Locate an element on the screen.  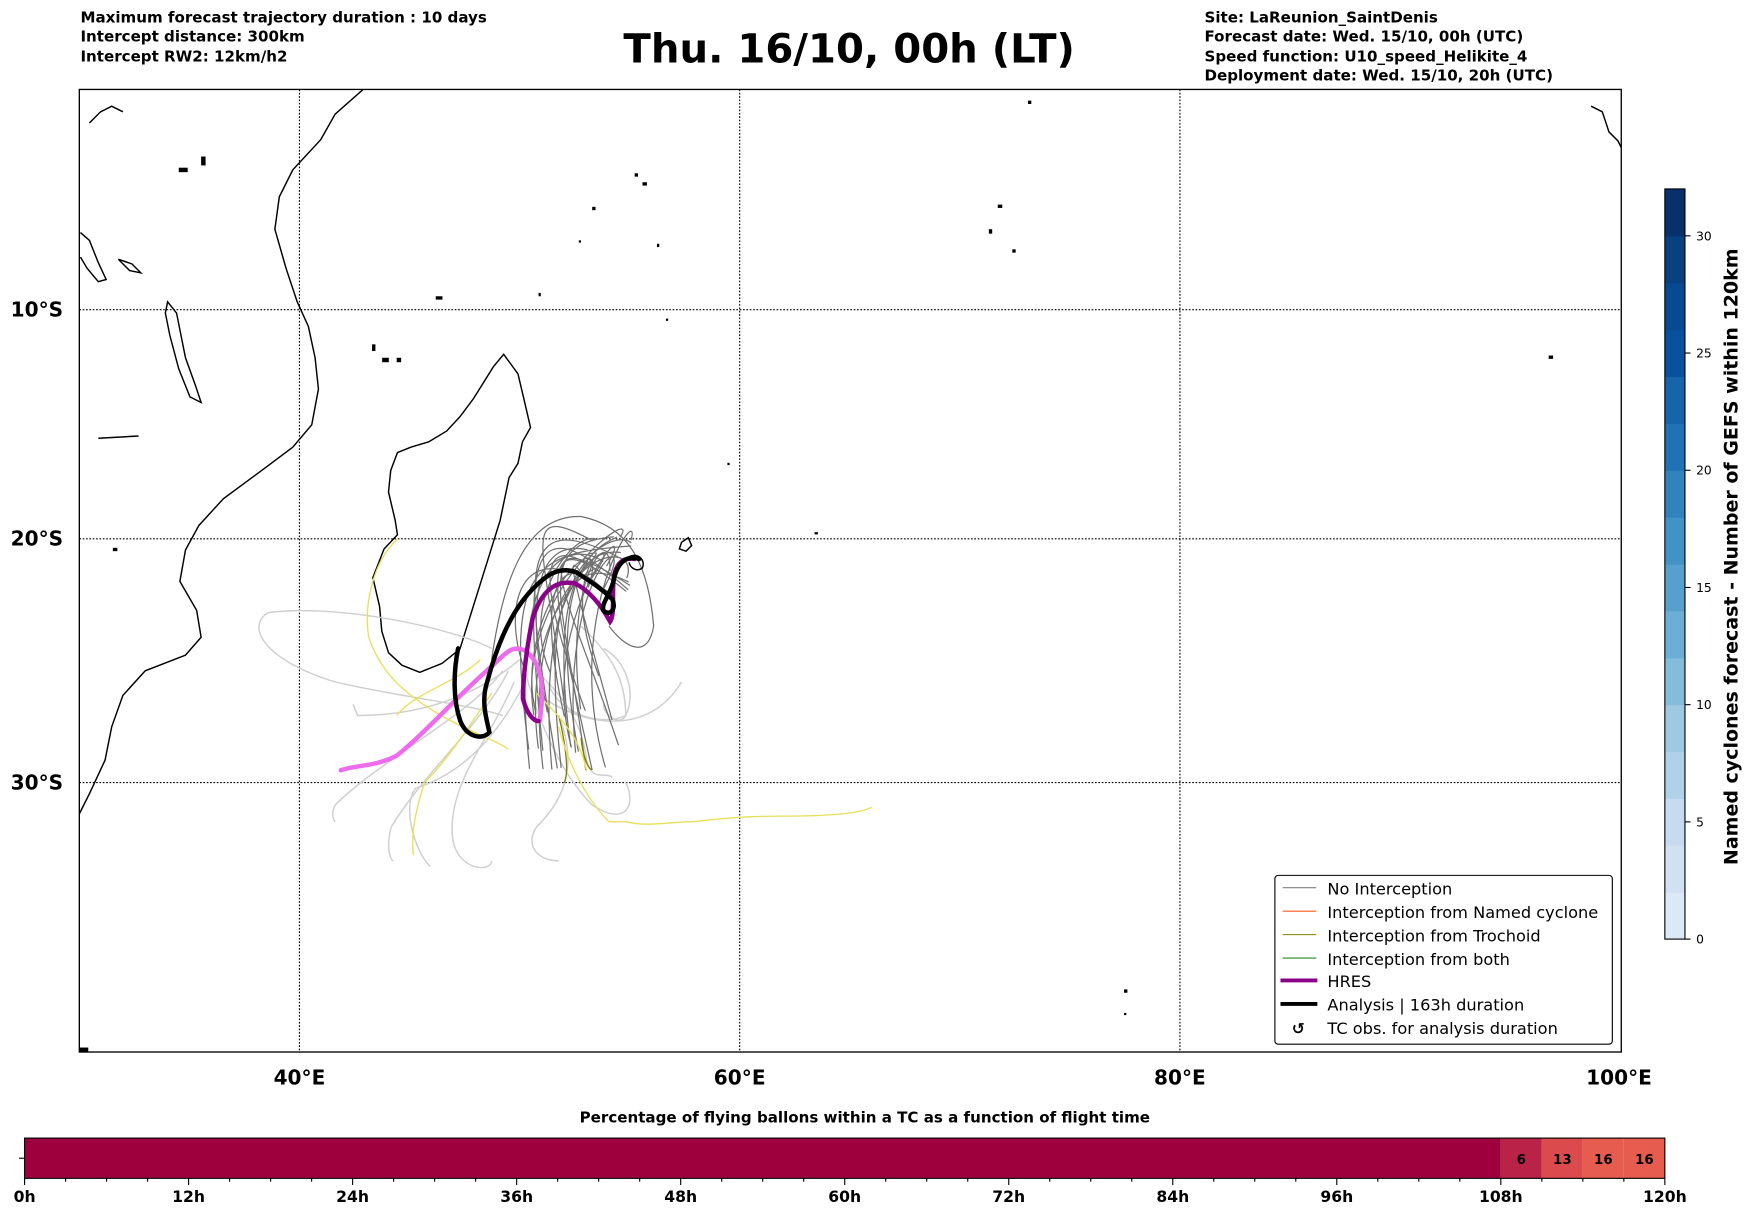
bar-tick-label: 108h is located at coordinates (1501, 1196).